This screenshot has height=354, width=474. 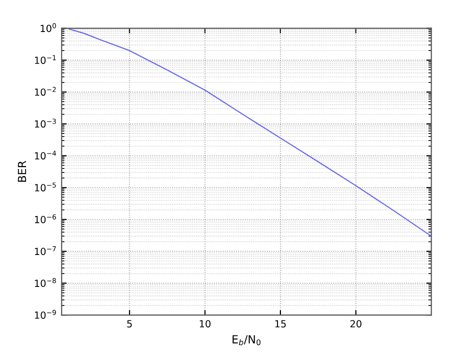 I want to click on y-tick-label: 10$^{0}$, so click(x=48, y=27).